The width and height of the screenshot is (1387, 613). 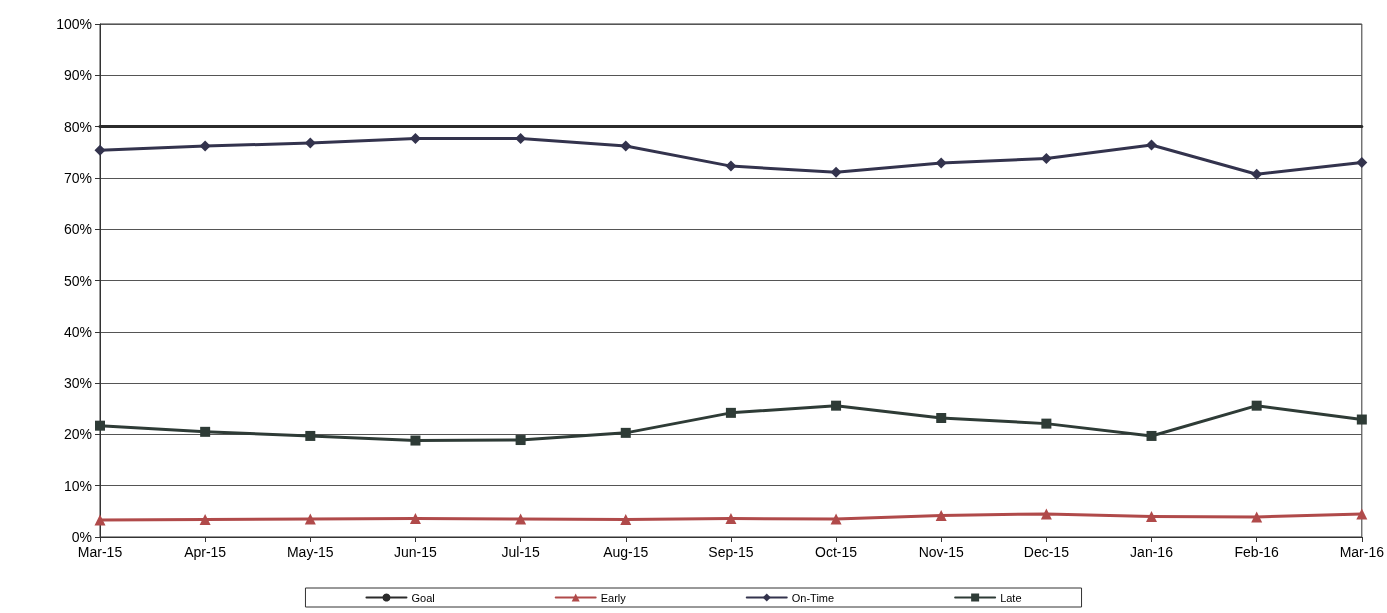 I want to click on x-tick-label: Jan-16, so click(x=1152, y=552).